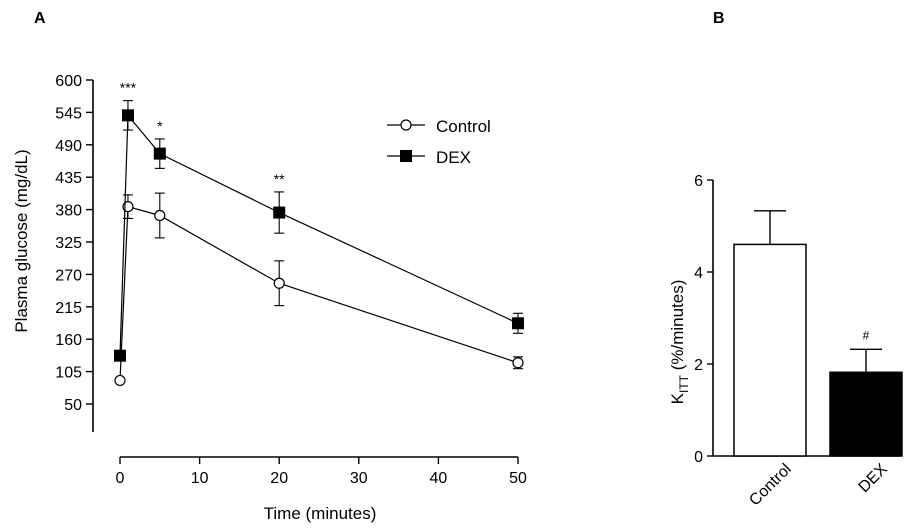 This screenshot has height=529, width=906. What do you see at coordinates (818, 485) in the screenshot?
I see `panel-b-x-labels: Control DEX` at bounding box center [818, 485].